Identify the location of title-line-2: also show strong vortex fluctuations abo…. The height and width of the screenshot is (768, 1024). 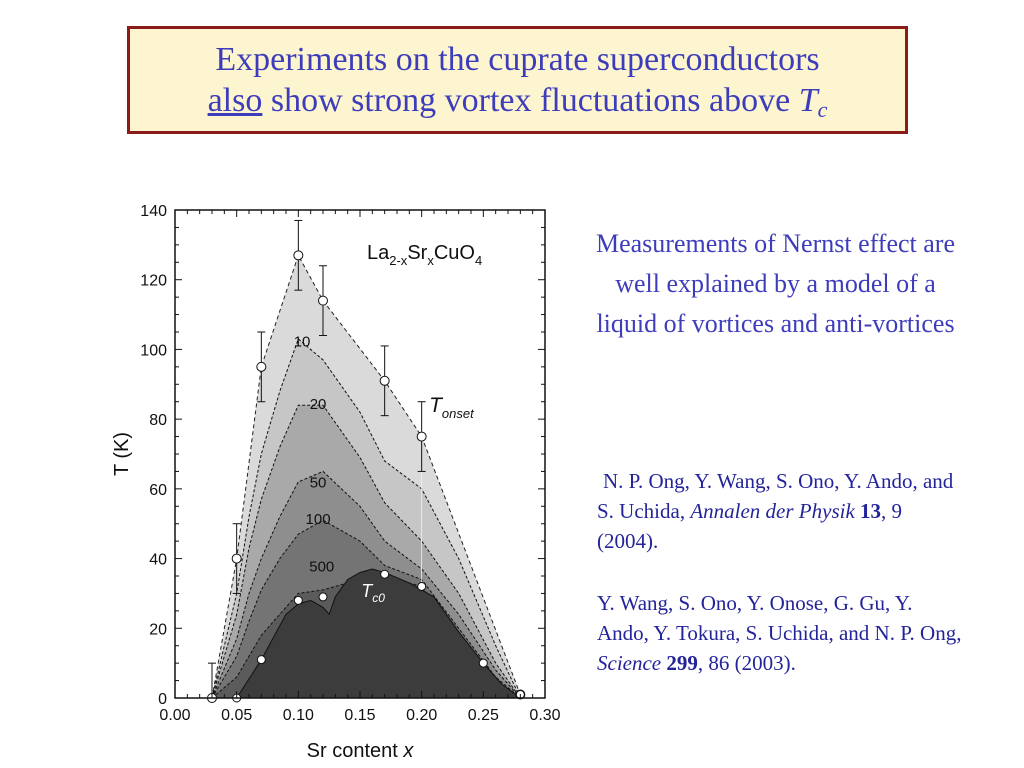
(518, 100).